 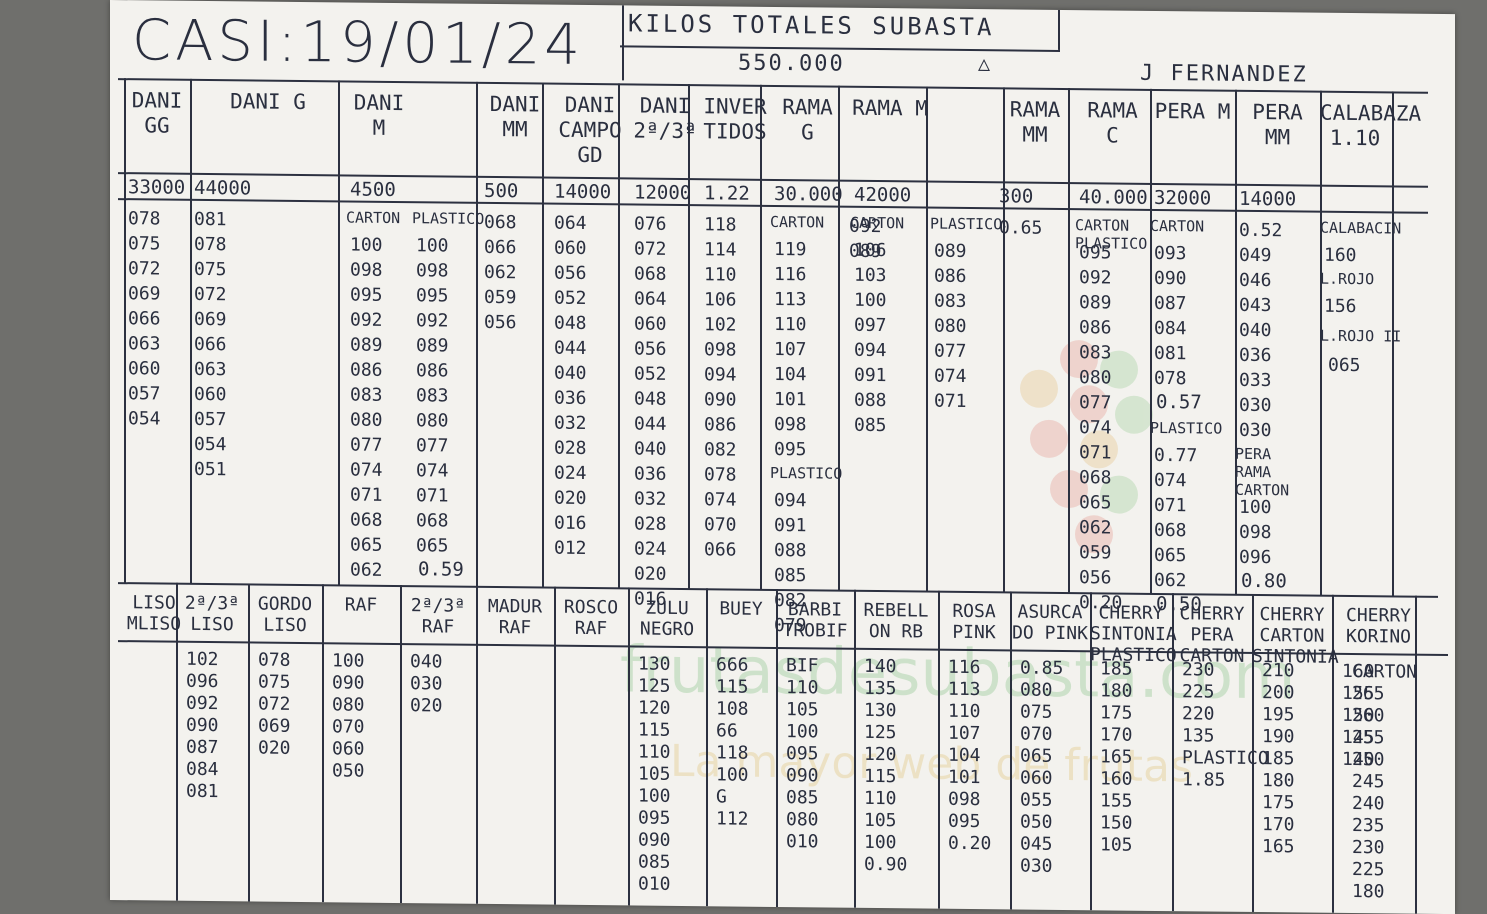 I want to click on cell-value: 070, so click(x=348, y=727).